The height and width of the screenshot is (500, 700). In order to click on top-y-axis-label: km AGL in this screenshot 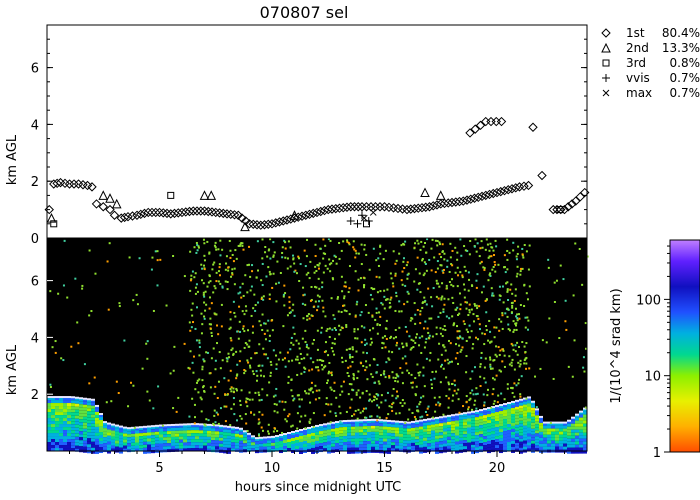, I will do `click(12, 159)`.